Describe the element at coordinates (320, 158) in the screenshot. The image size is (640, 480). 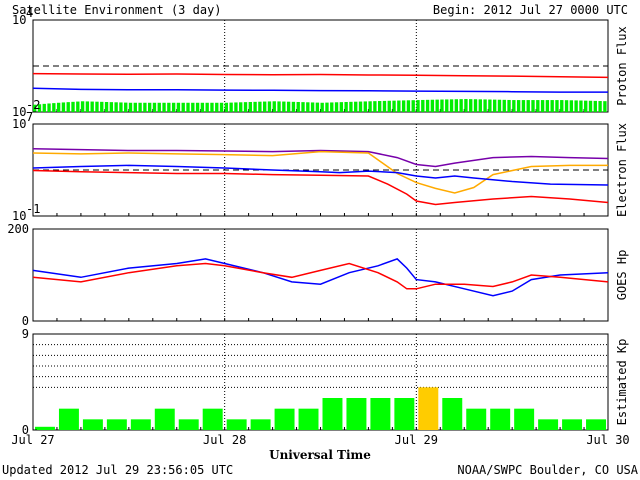
I see `electron-series-purple` at that location.